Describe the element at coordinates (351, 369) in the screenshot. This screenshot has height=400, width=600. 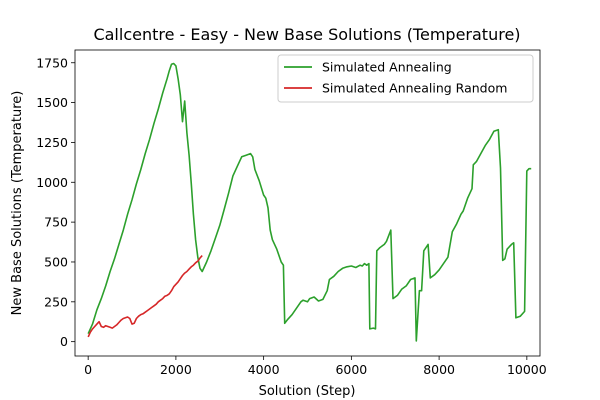
I see `x-tick-label: 6000` at that location.